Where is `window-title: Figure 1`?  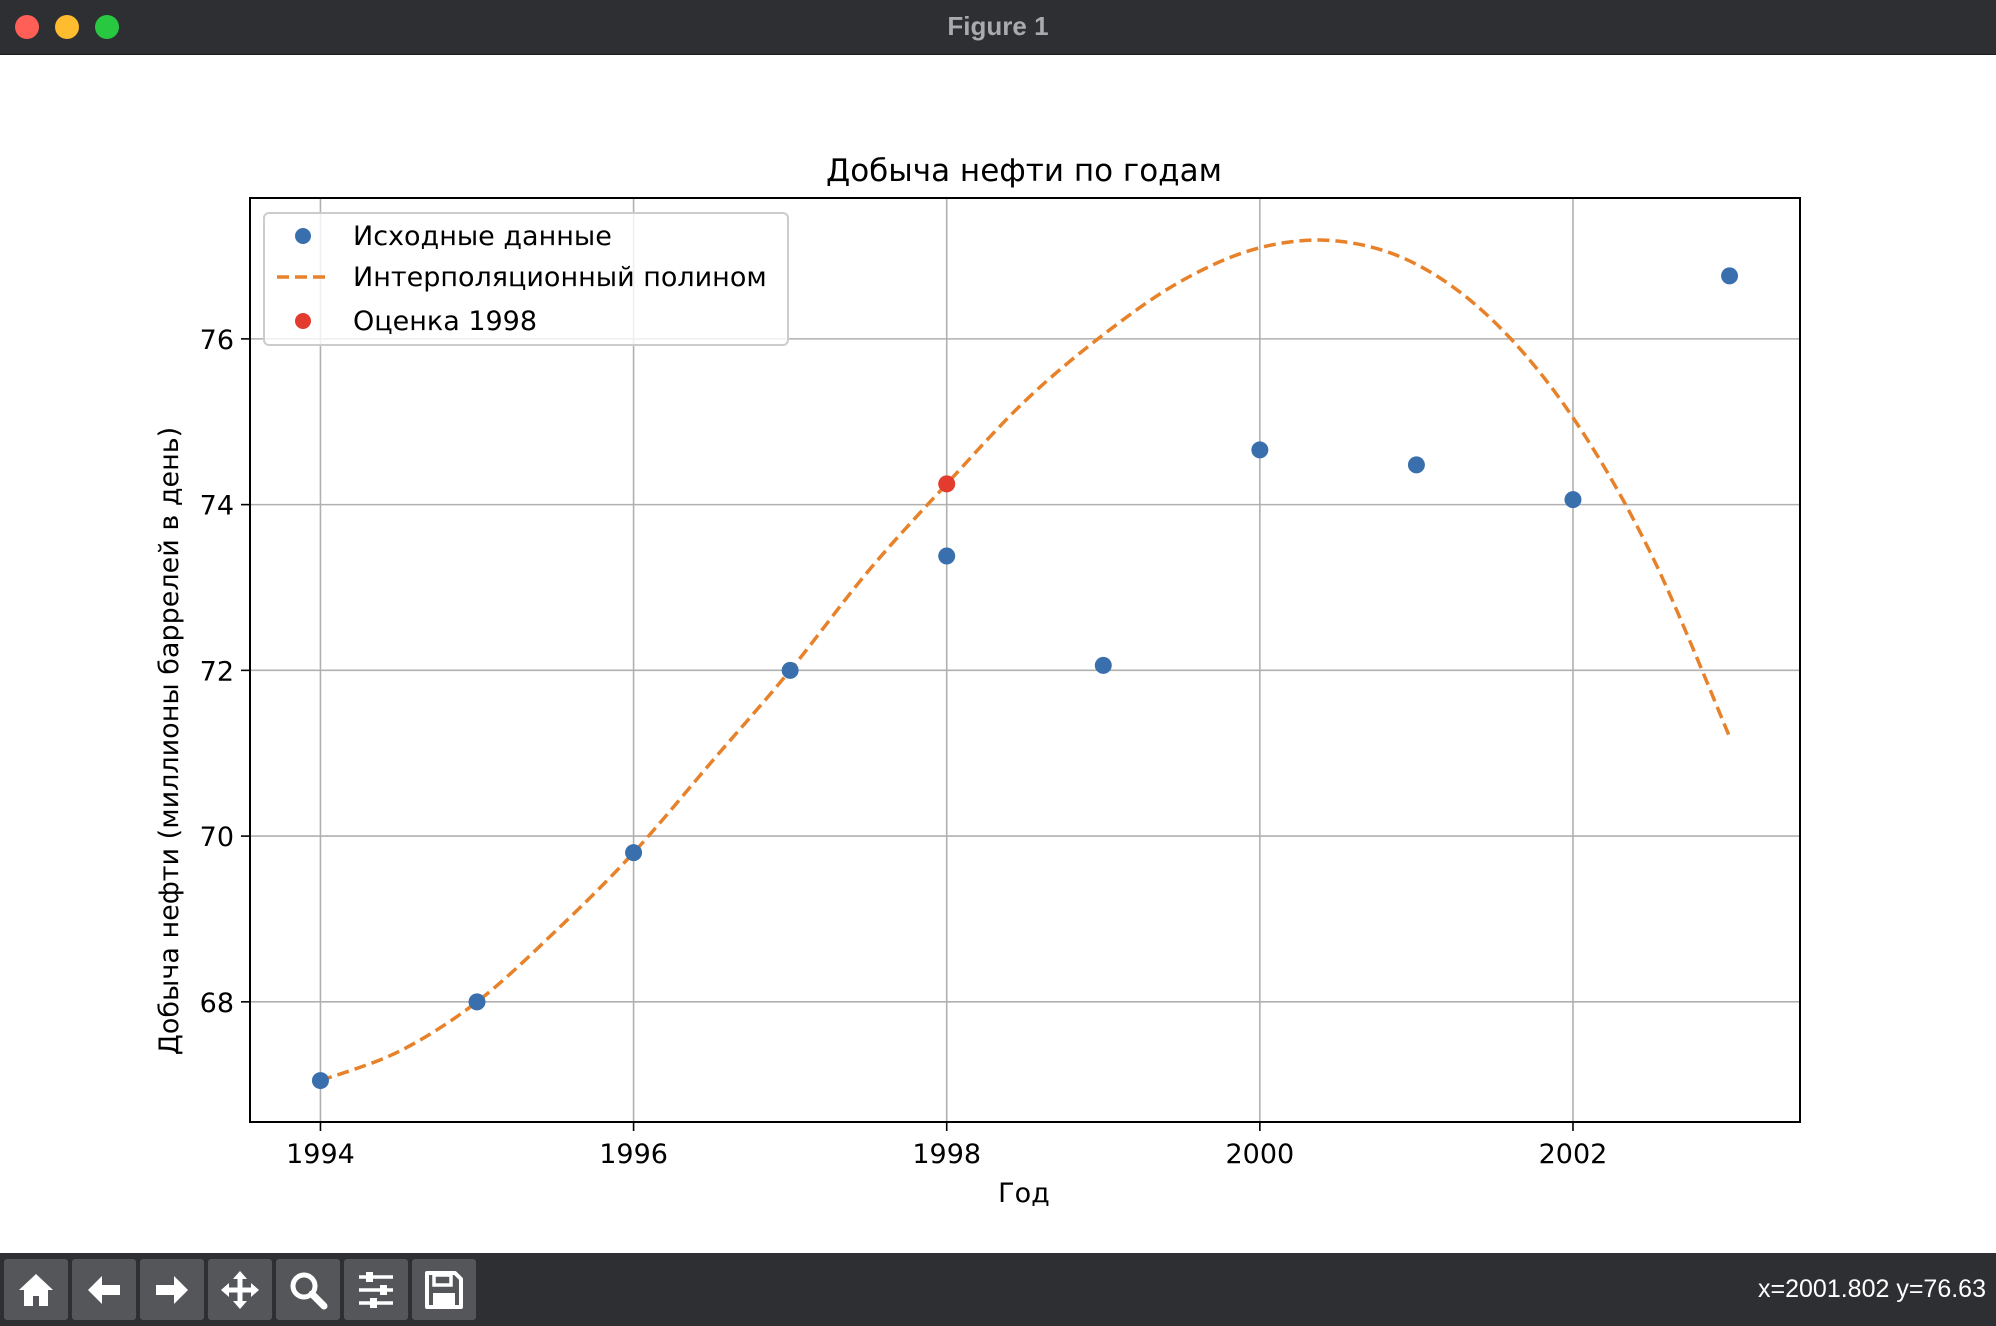 window-title: Figure 1 is located at coordinates (998, 26).